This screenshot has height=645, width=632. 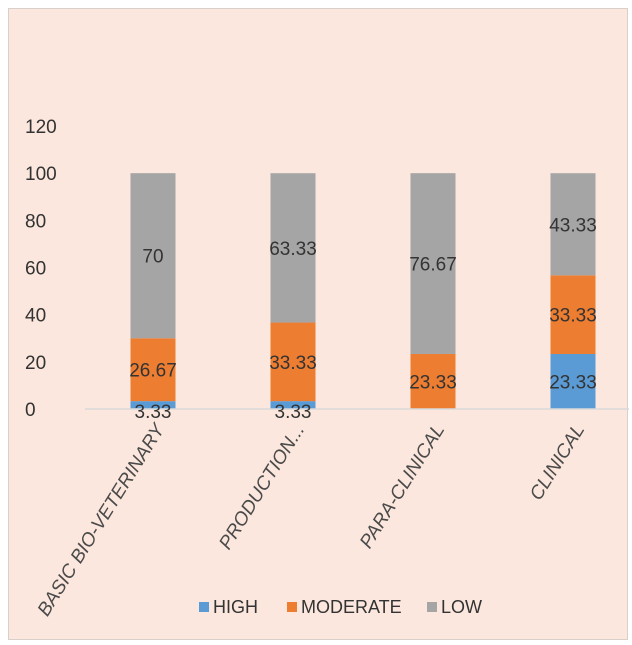 I want to click on y-tick-label: 80, so click(x=35, y=221).